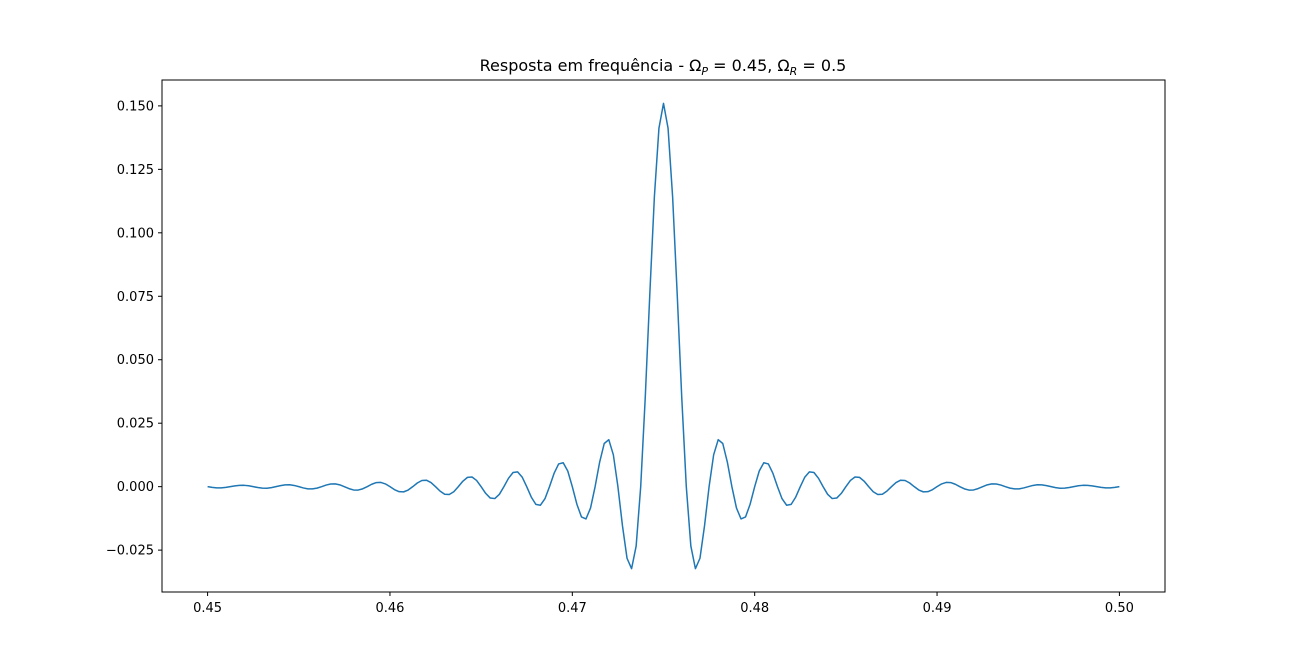  What do you see at coordinates (135, 170) in the screenshot?
I see `y-tick-label: 0.125` at bounding box center [135, 170].